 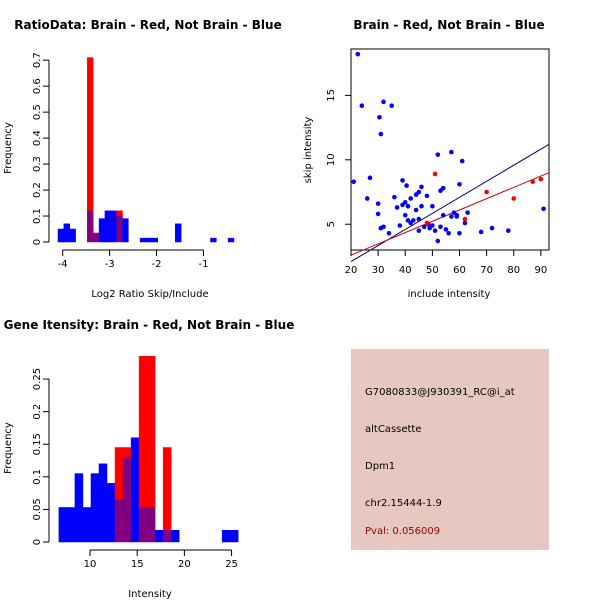 What do you see at coordinates (148, 449) in the screenshot?
I see `gene-intensity-histogram-bars` at bounding box center [148, 449].